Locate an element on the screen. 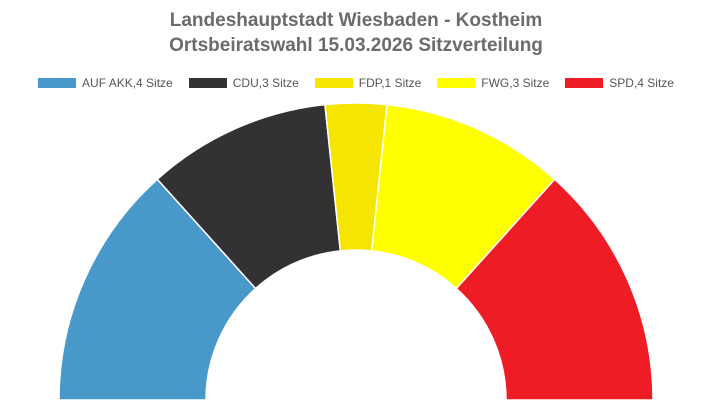 The image size is (712, 400). legend-item-fwg: FWG,3 Sitze is located at coordinates (493, 83).